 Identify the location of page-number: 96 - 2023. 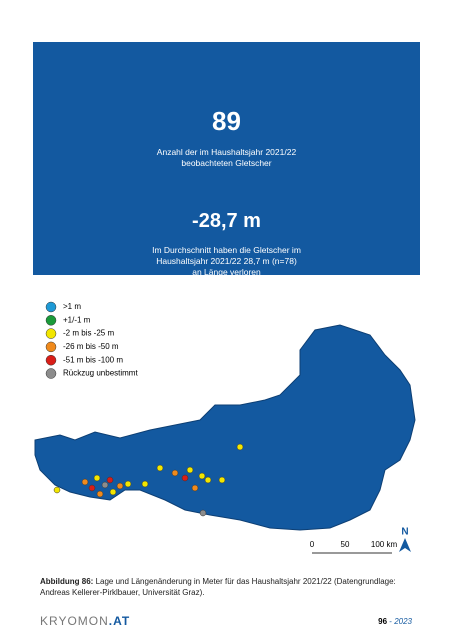
(395, 621).